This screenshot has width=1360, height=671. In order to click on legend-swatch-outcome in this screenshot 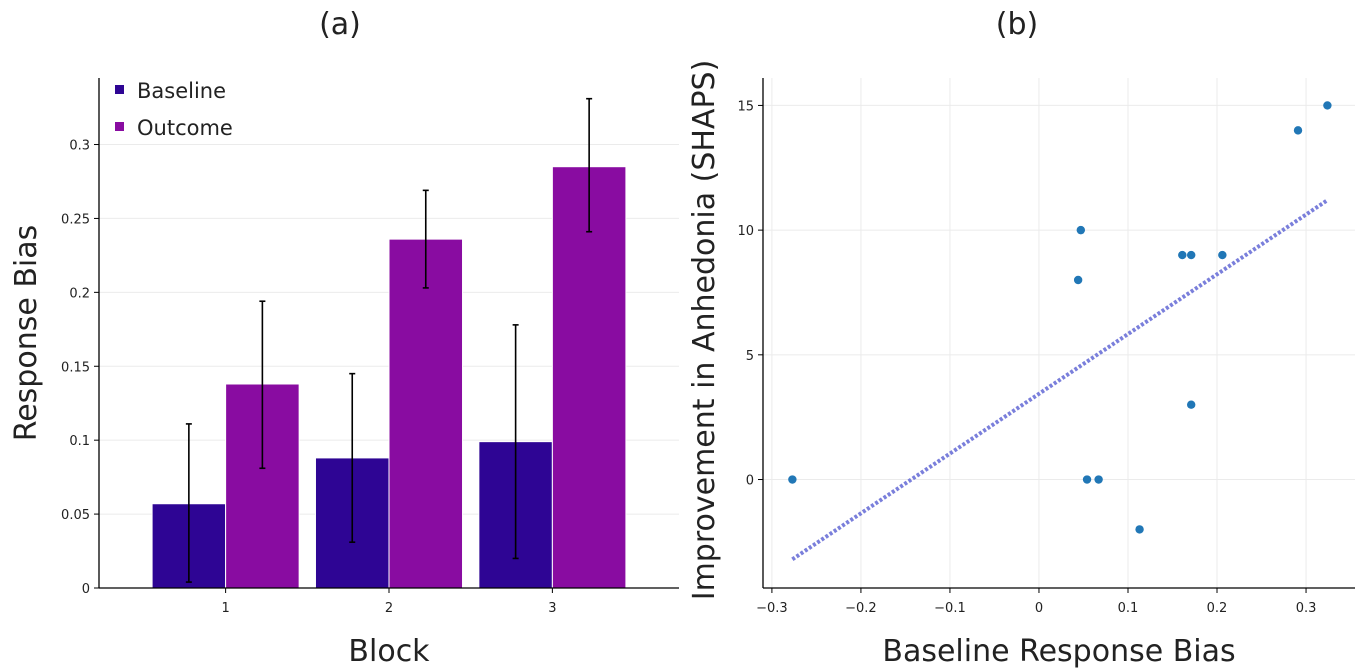, I will do `click(119, 126)`.